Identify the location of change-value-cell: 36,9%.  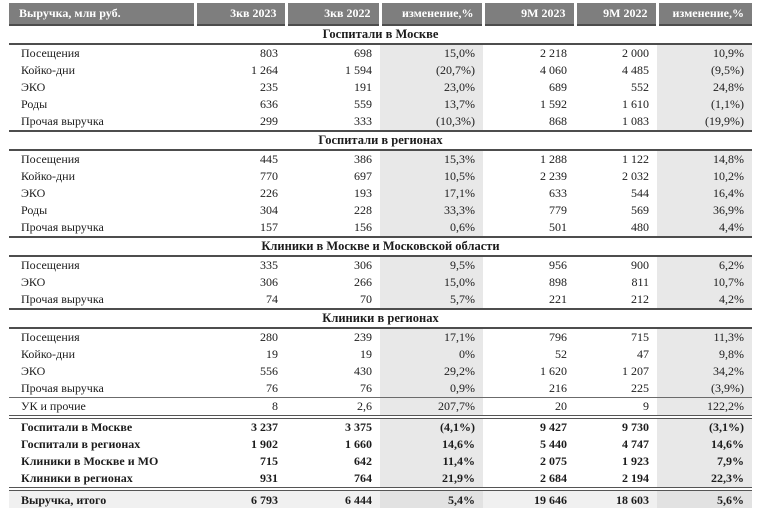
(704, 210).